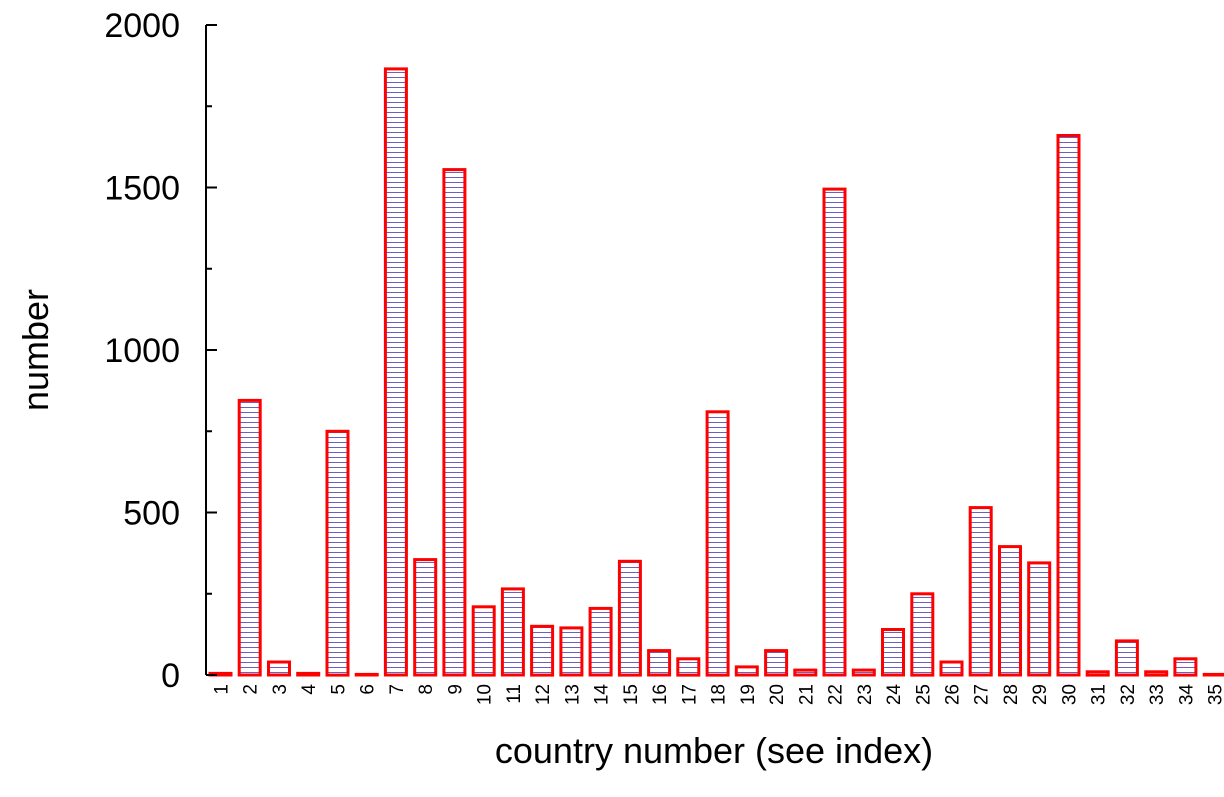 The width and height of the screenshot is (1224, 797). Describe the element at coordinates (894, 695) in the screenshot. I see `x-tick-label: 24` at that location.